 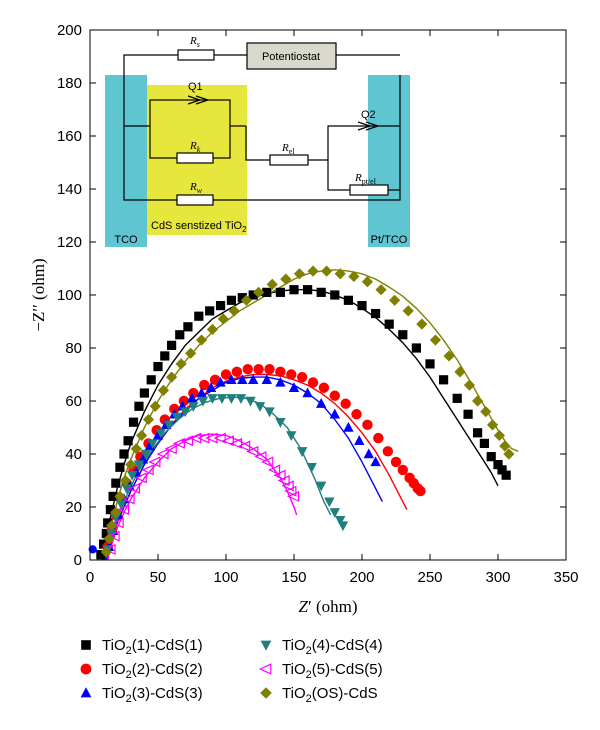 I want to click on rel-label: Rel, so click(x=288, y=149).